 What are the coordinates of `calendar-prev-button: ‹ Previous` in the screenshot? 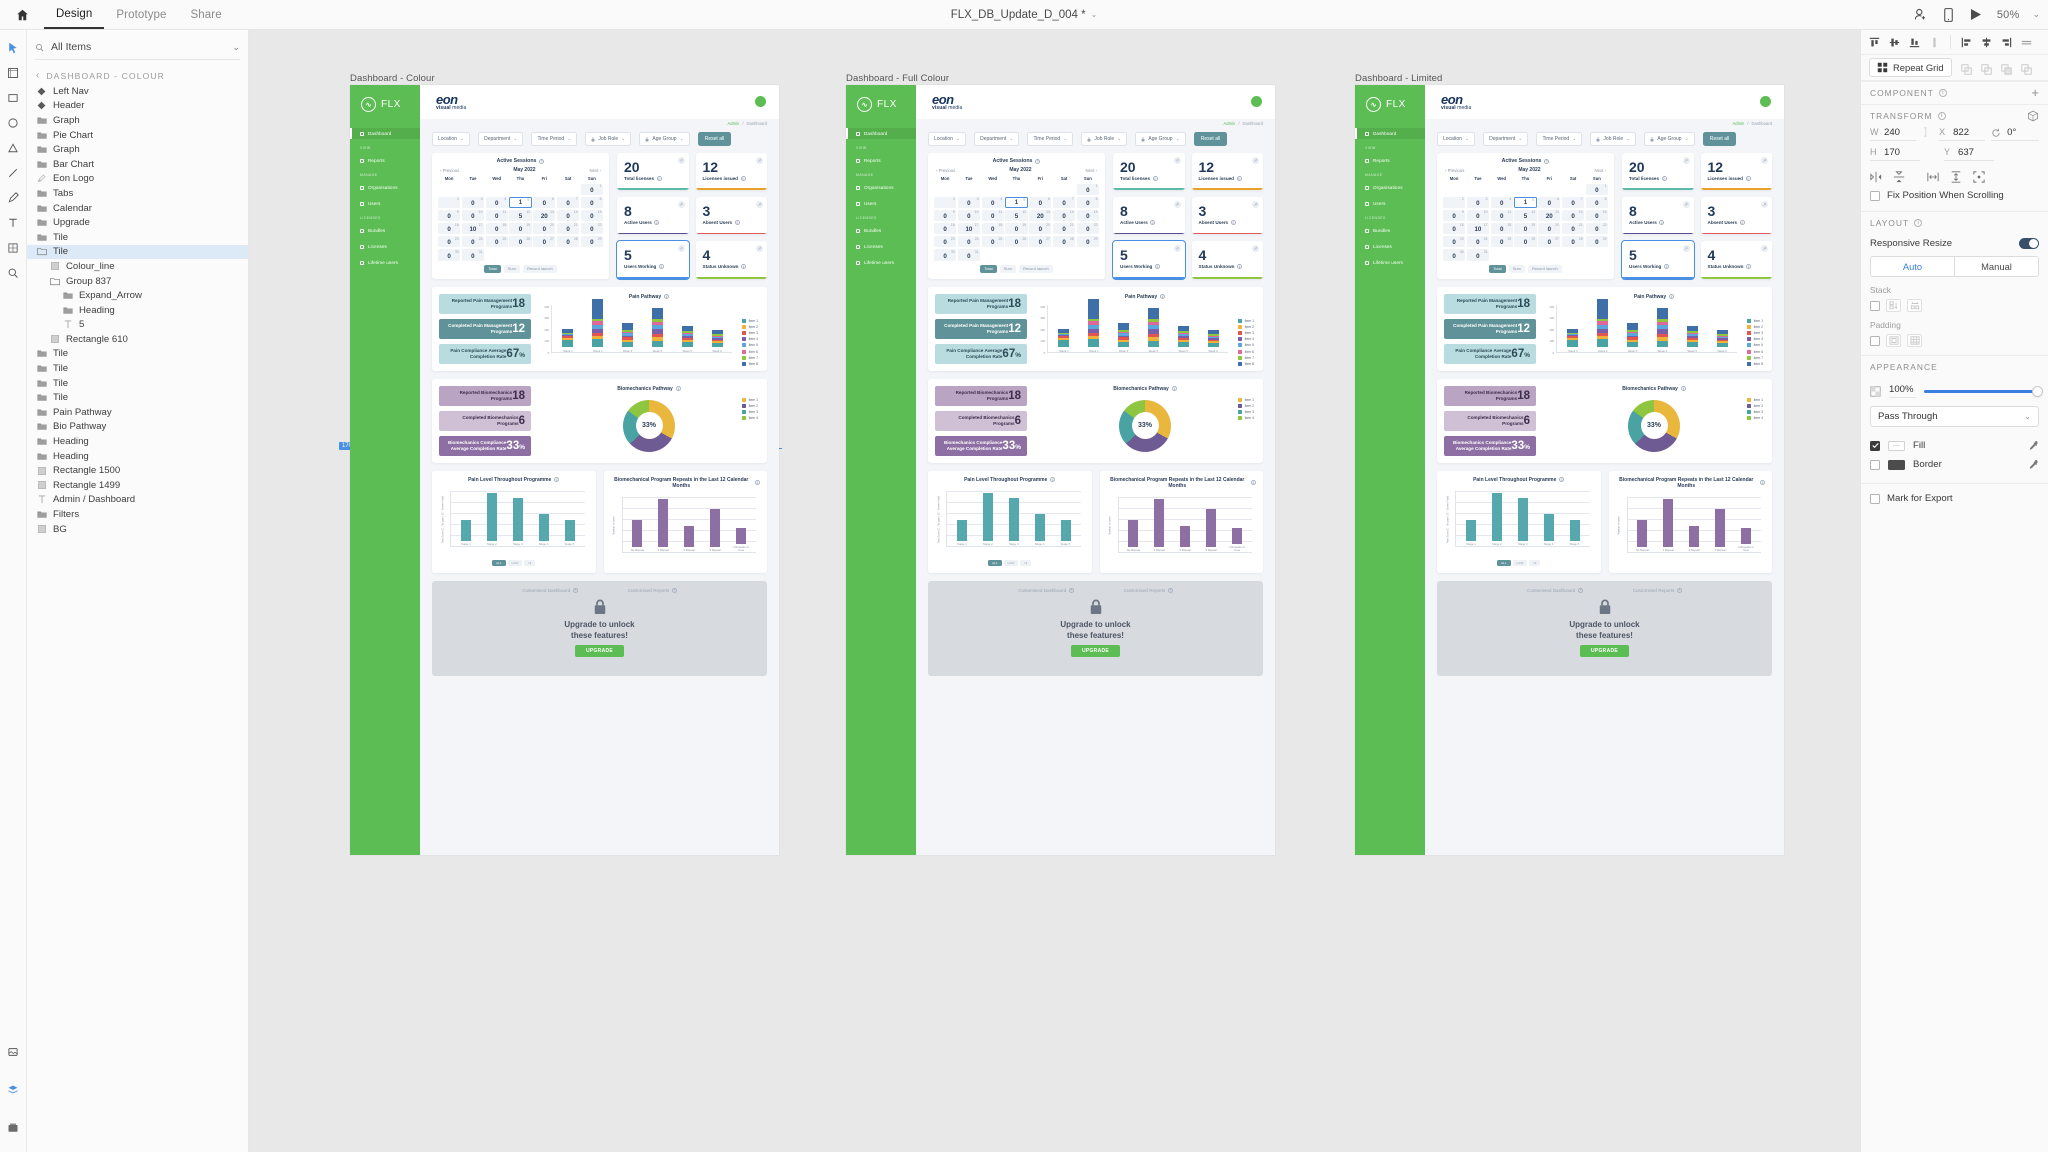 It's located at (1455, 170).